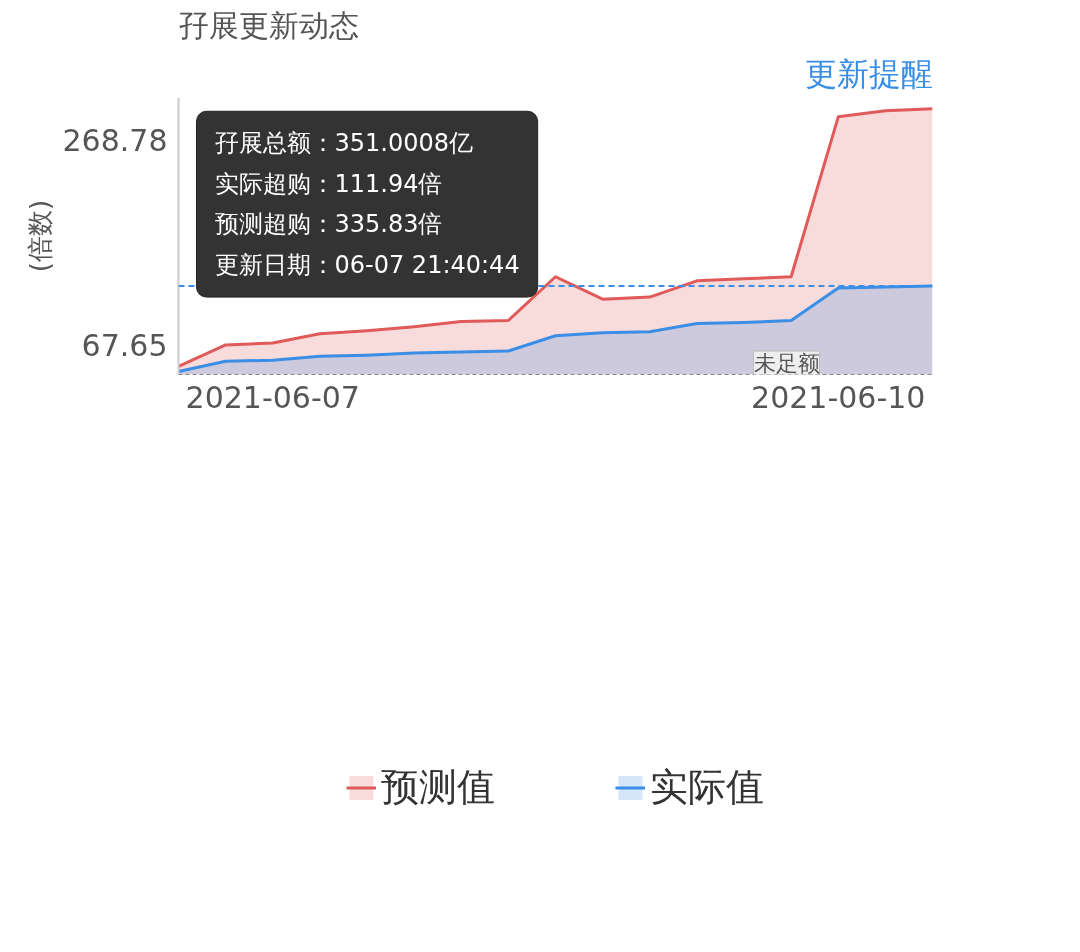  Describe the element at coordinates (838, 397) in the screenshot. I see `x-tick-label: 2021-06-10` at that location.